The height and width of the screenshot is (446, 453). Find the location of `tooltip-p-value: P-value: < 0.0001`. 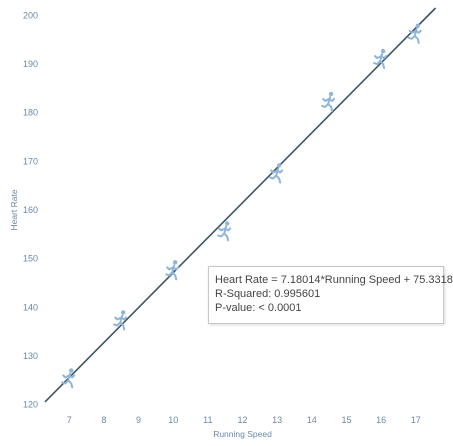

tooltip-p-value: P-value: < 0.0001 is located at coordinates (258, 308).